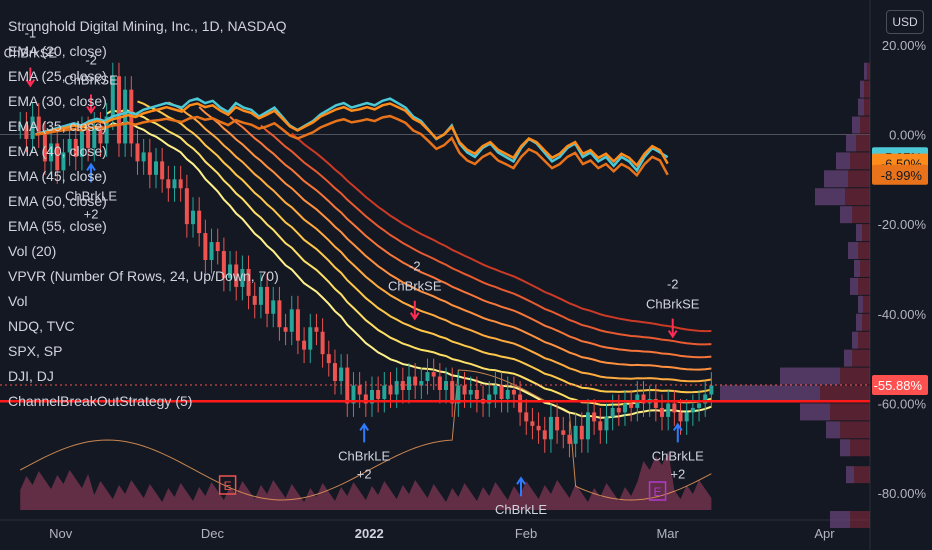  I want to click on legend-item: VPVR (Number Of Rows, 24, Up/Down, 70), so click(143, 276).